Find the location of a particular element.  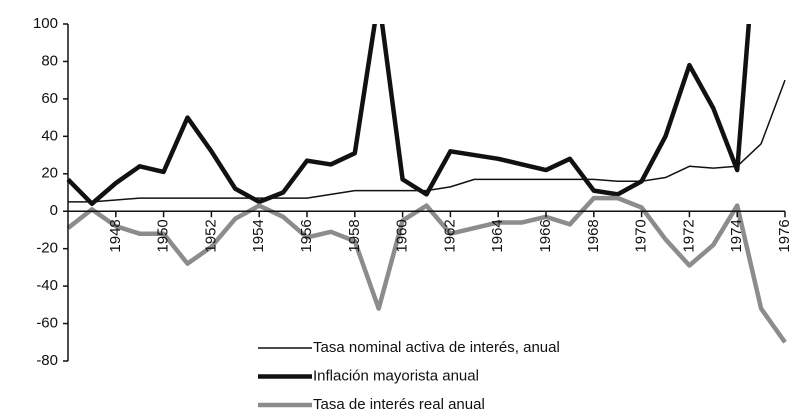

y-tick-label: 60 is located at coordinates (49, 98).